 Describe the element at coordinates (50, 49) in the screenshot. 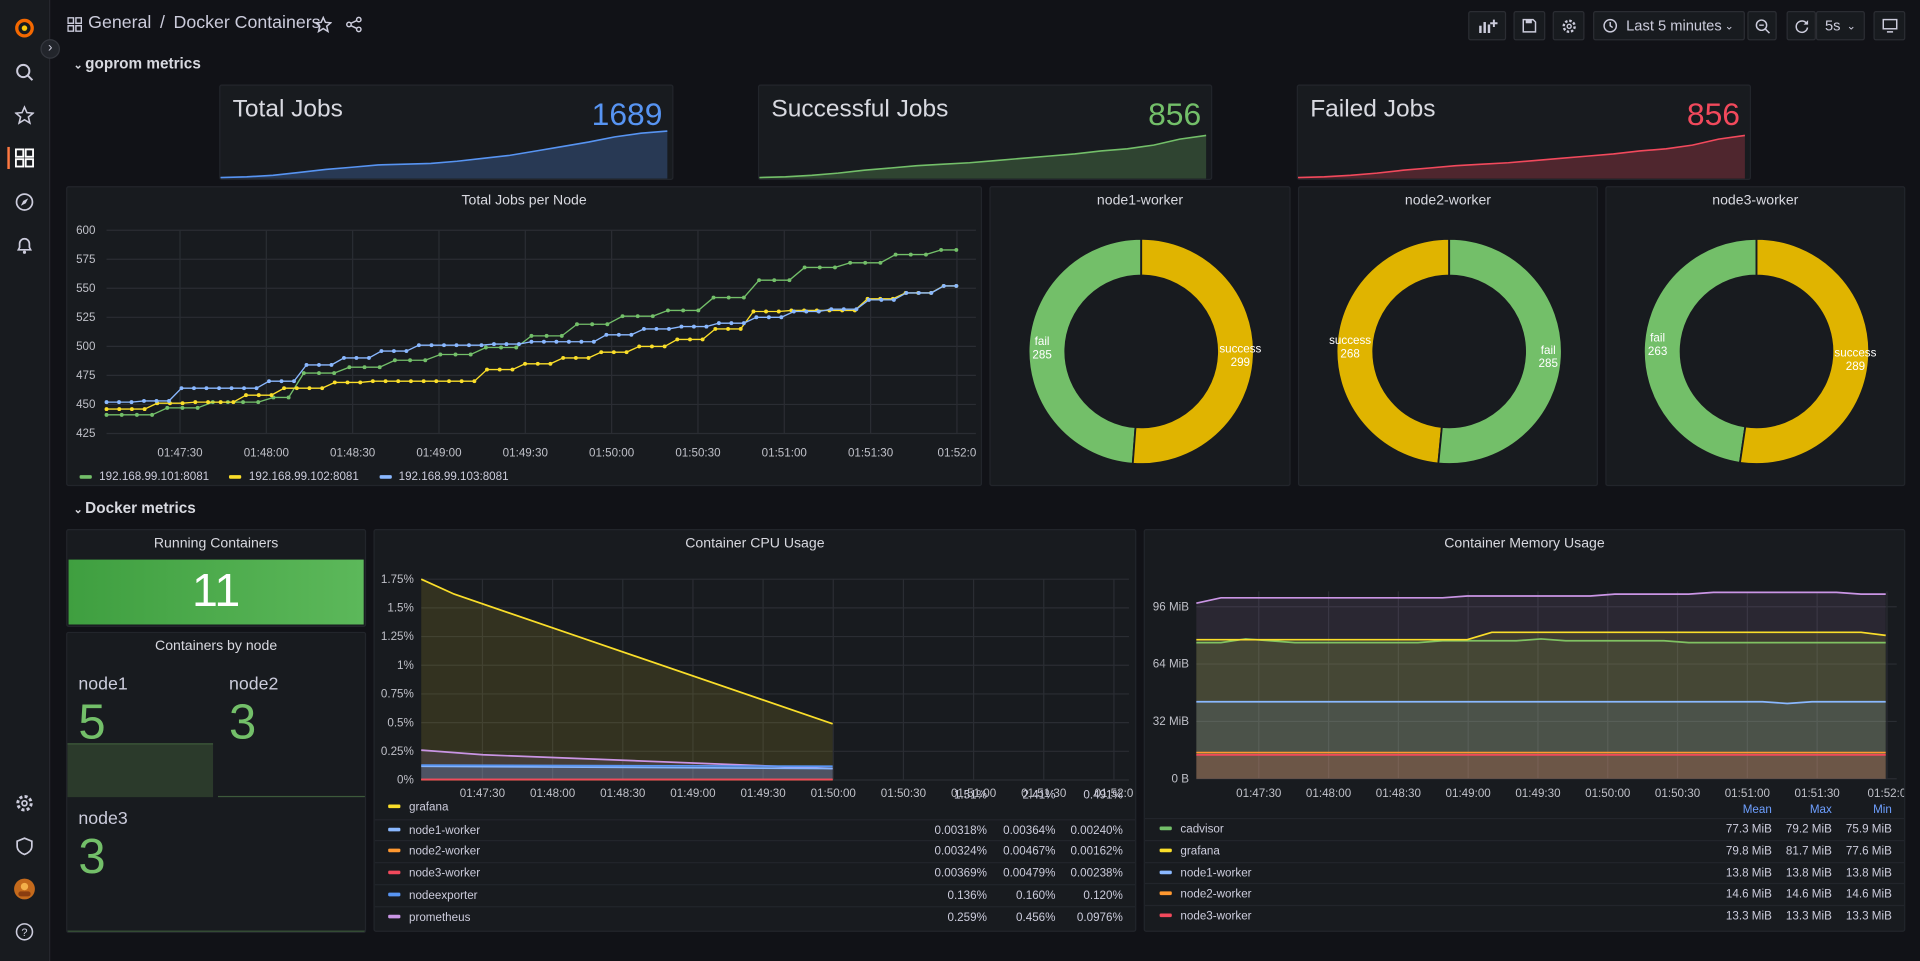

I see `expand-sidebar-button: ›` at that location.